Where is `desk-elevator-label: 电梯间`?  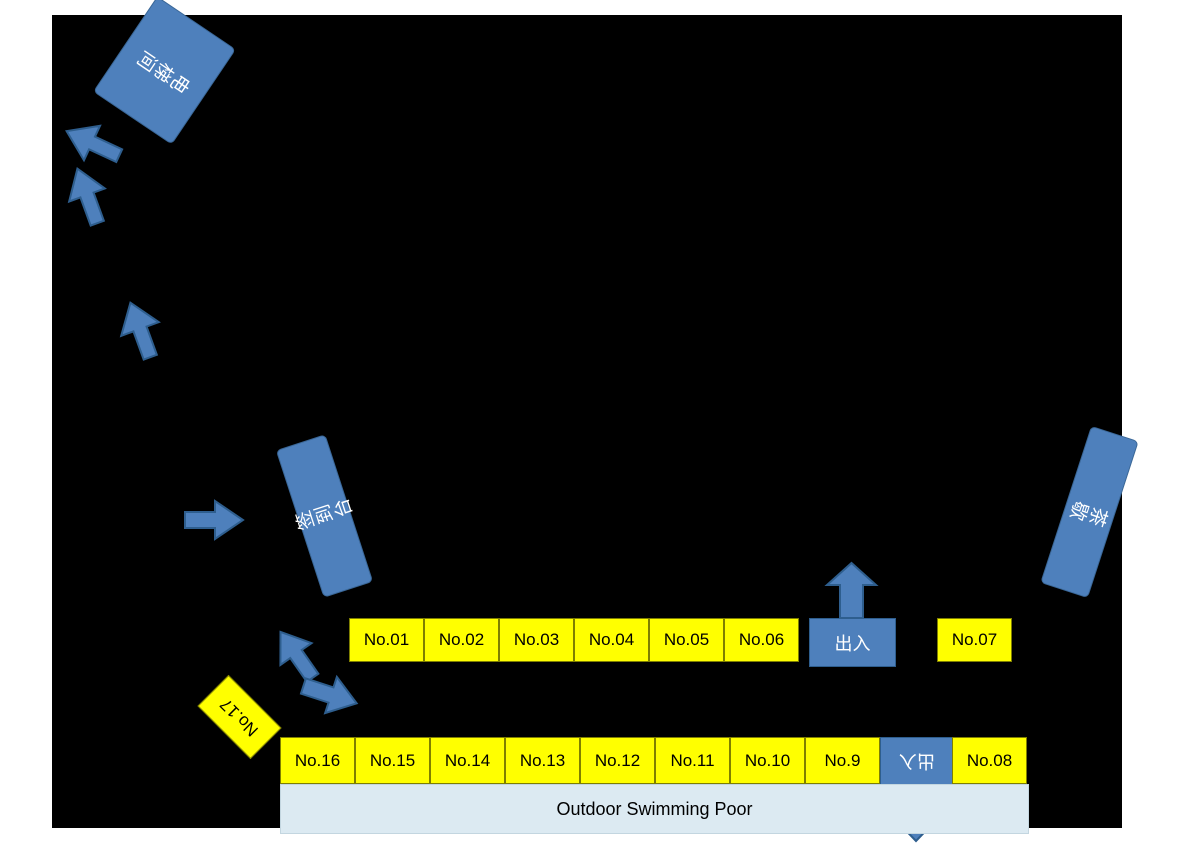
desk-elevator-label: 电梯间 is located at coordinates (164, 70).